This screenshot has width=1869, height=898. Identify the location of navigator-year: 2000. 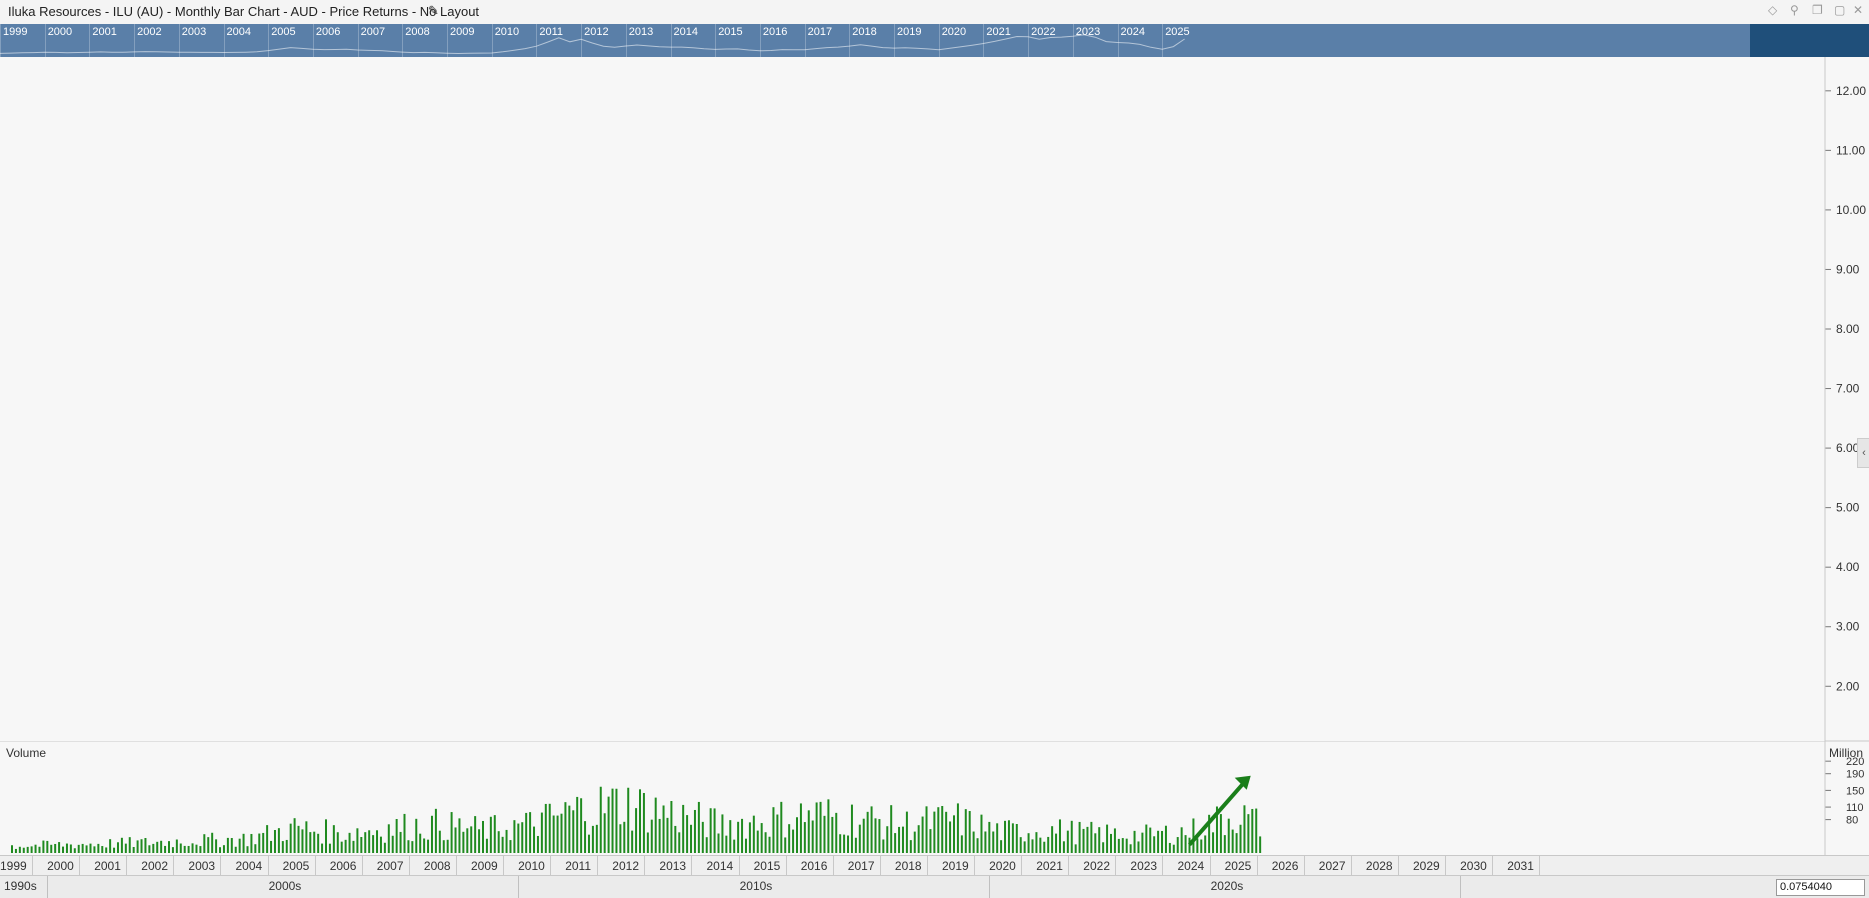
(60, 32).